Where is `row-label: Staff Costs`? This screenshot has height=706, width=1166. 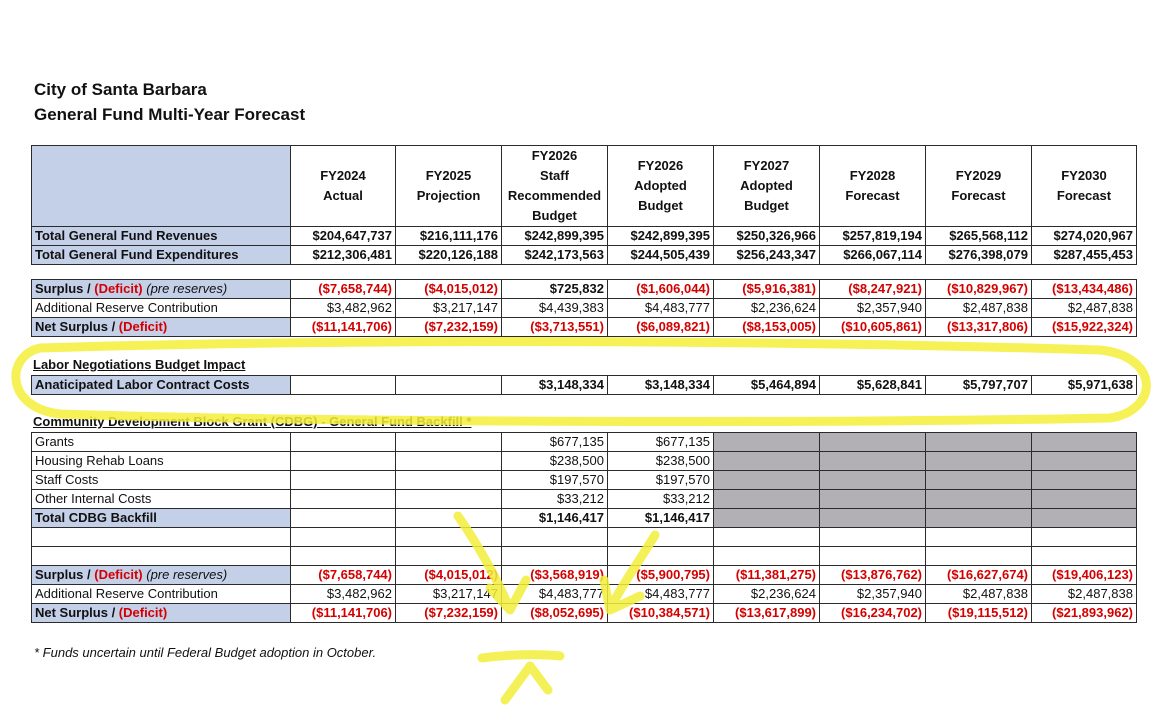
row-label: Staff Costs is located at coordinates (161, 480).